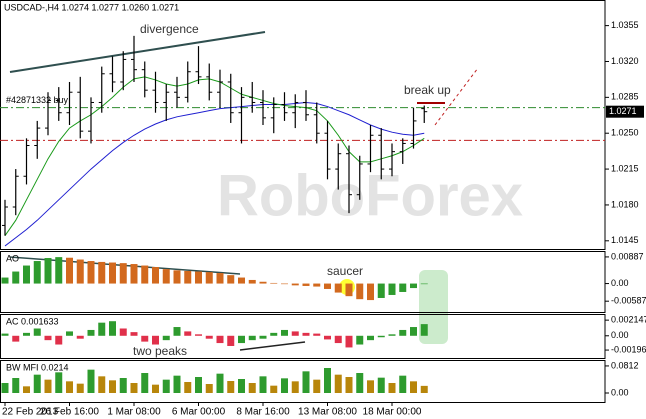 Image resolution: width=646 pixels, height=419 pixels. What do you see at coordinates (625, 168) in the screenshot?
I see `y-tick-label: 1.0215` at bounding box center [625, 168].